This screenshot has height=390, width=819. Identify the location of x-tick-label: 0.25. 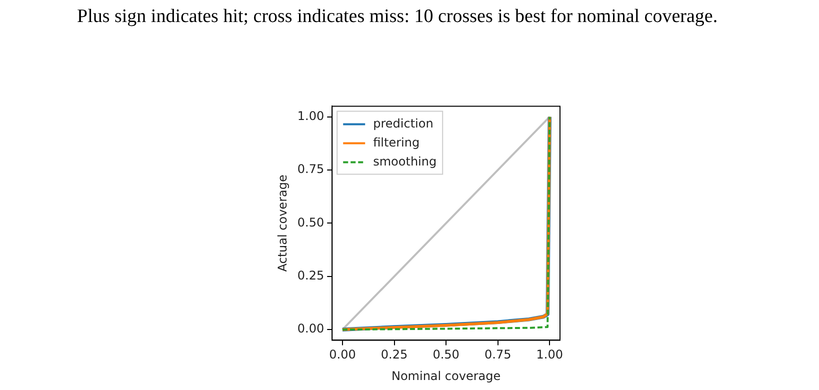
(394, 355).